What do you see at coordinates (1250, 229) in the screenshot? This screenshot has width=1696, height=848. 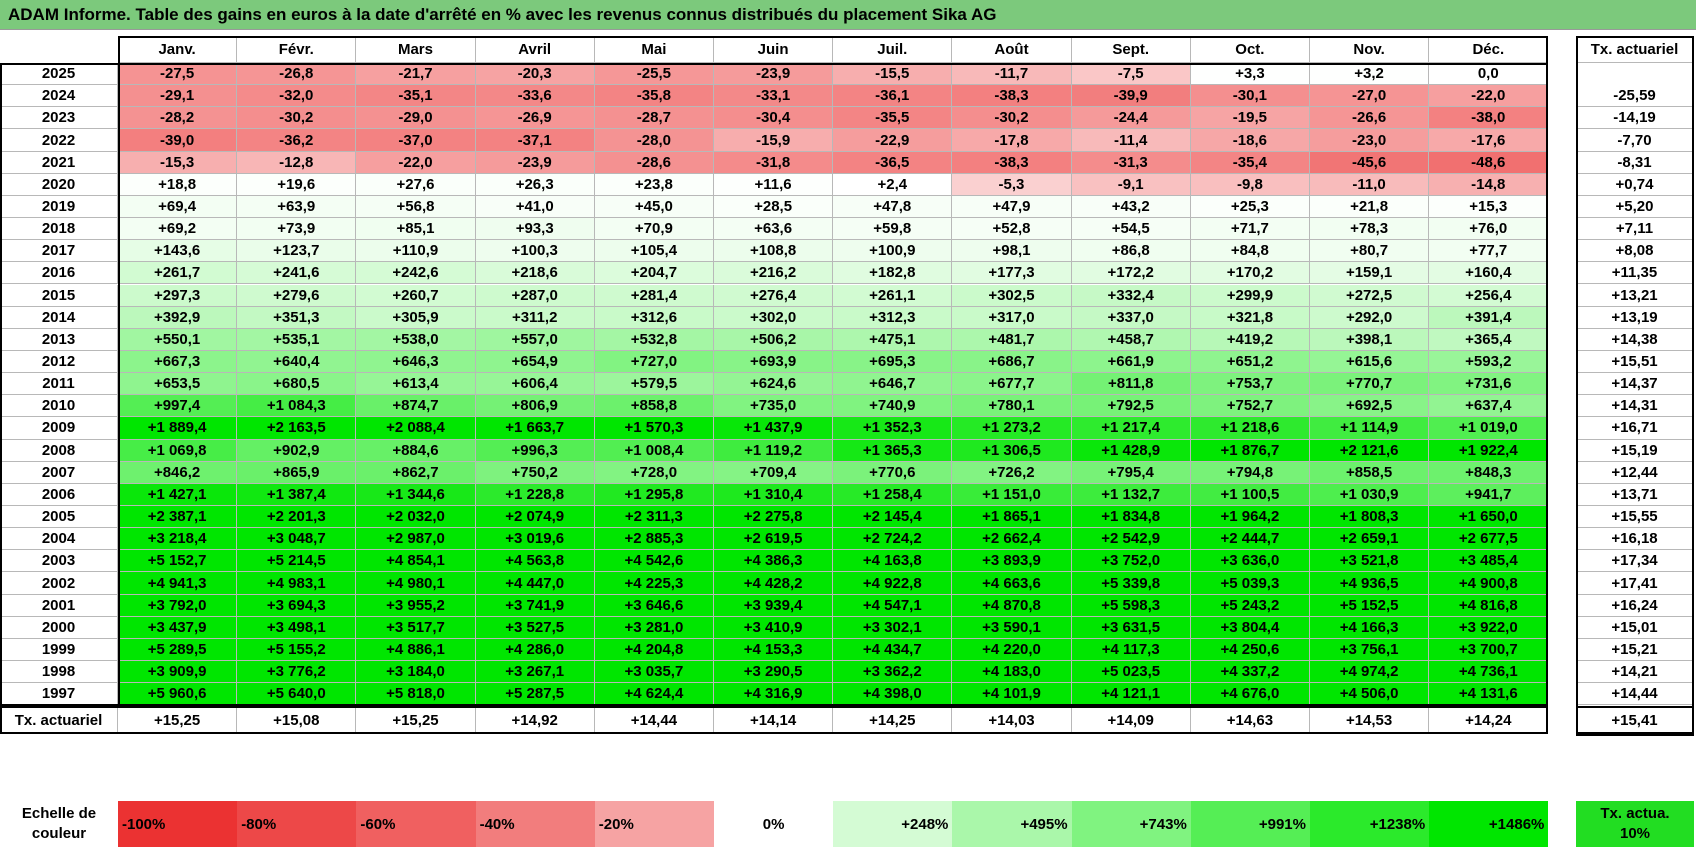 I see `value-cell: +71,7` at bounding box center [1250, 229].